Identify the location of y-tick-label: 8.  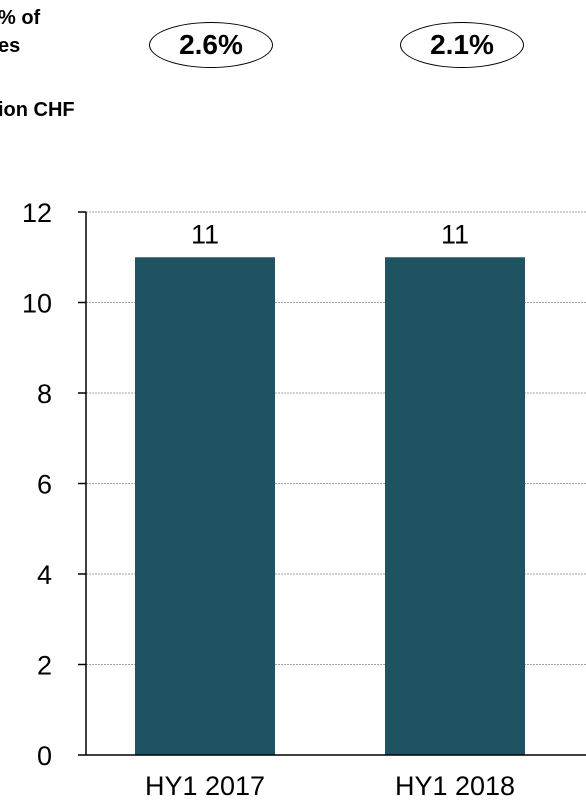
(44, 394).